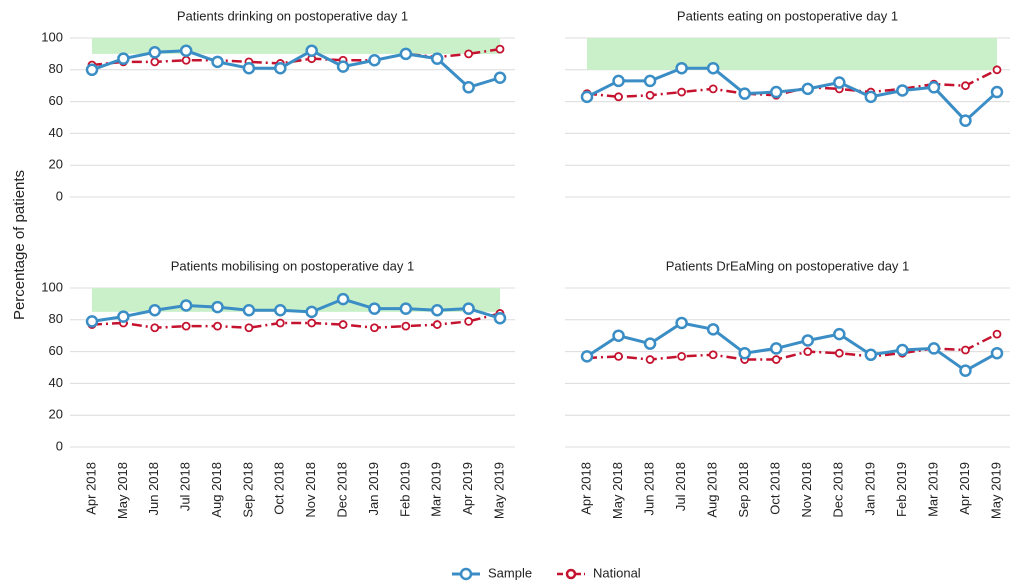 The height and width of the screenshot is (584, 1012). What do you see at coordinates (617, 572) in the screenshot?
I see `legend-label: National` at bounding box center [617, 572].